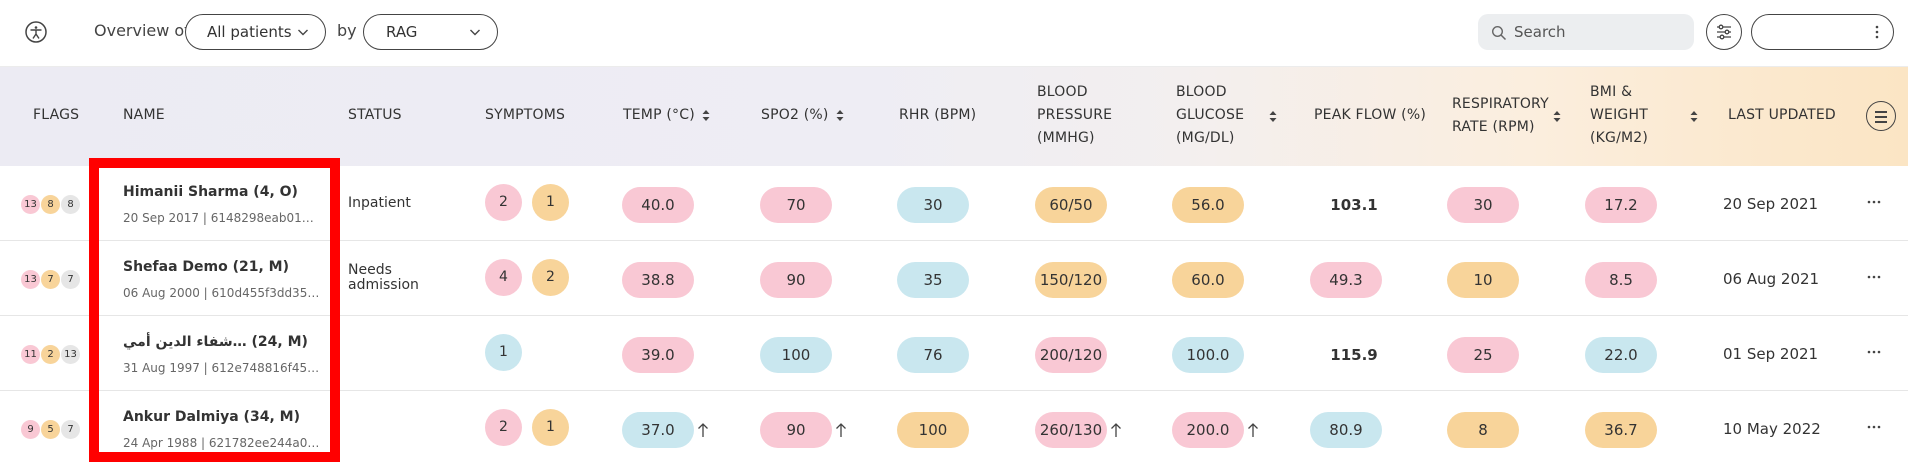  I want to click on col-blood-pressure: BLOOD PRESSURE (MMHG), so click(1074, 115).